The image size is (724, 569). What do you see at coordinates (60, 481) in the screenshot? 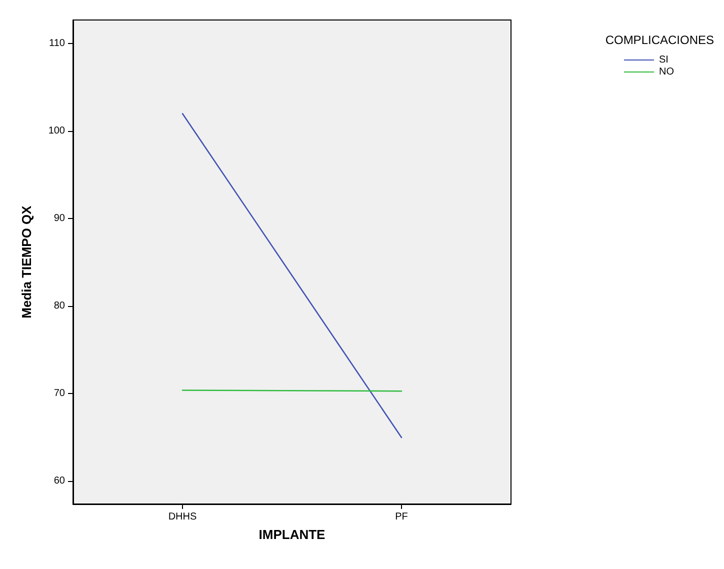
I see `y-tick-label: 60` at bounding box center [60, 481].